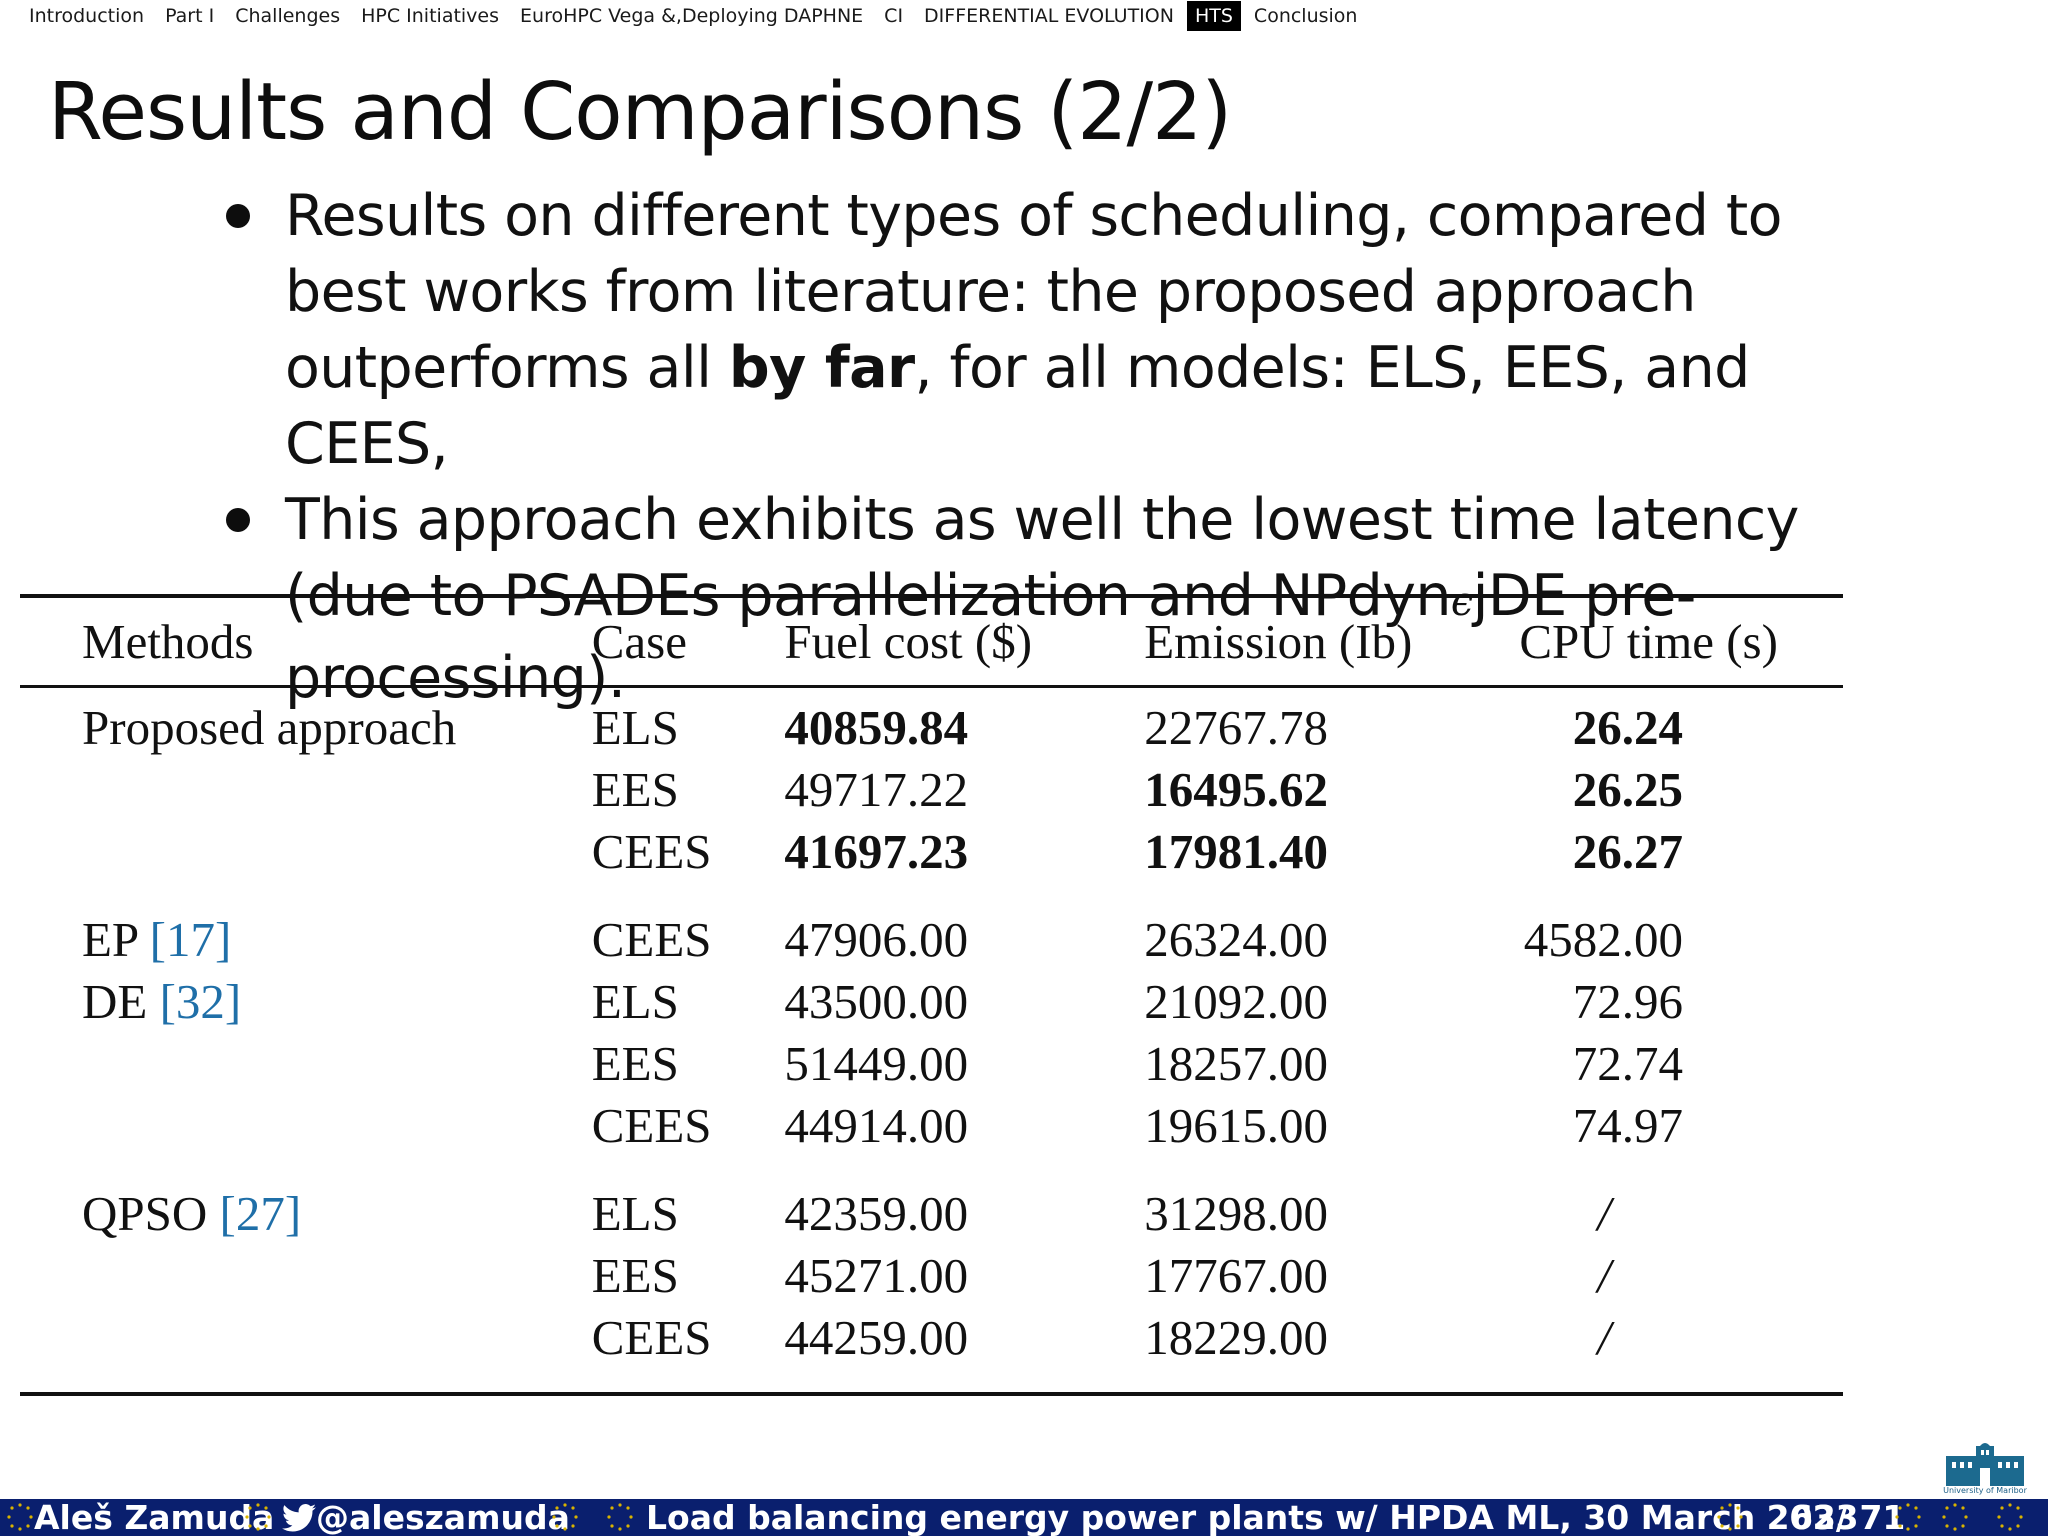 The width and height of the screenshot is (2048, 1536). I want to click on cell-fuel-cost: 41697.23, so click(876, 851).